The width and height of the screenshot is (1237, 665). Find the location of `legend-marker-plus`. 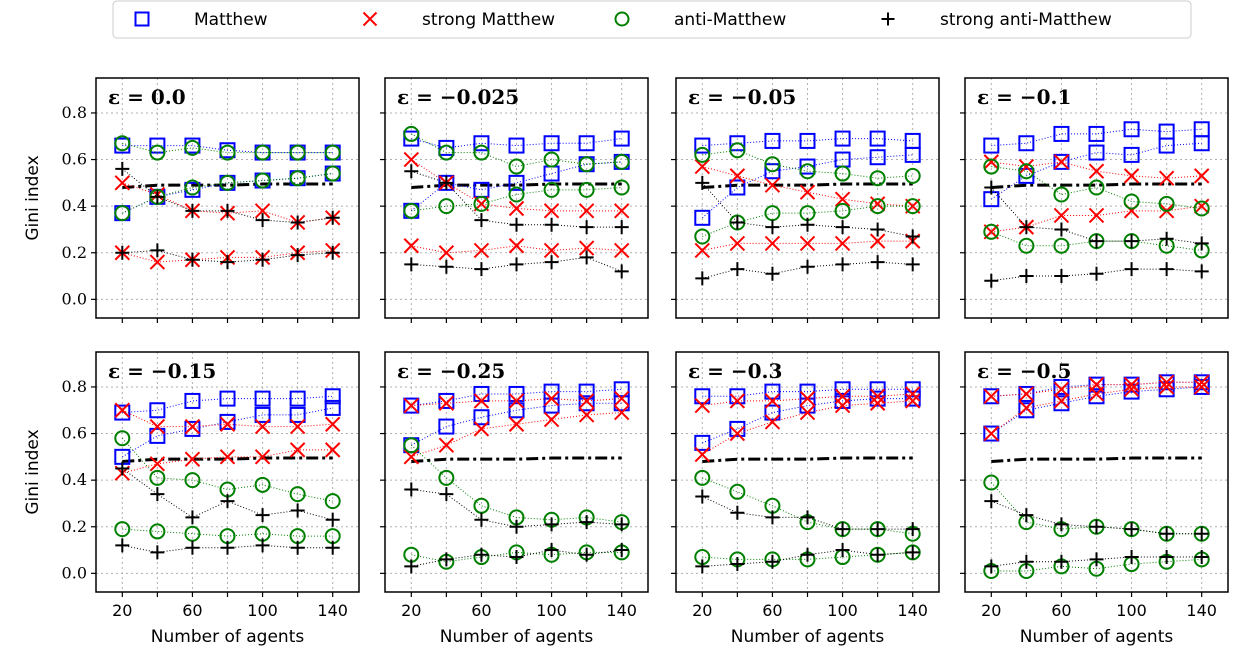

legend-marker-plus is located at coordinates (888, 19).